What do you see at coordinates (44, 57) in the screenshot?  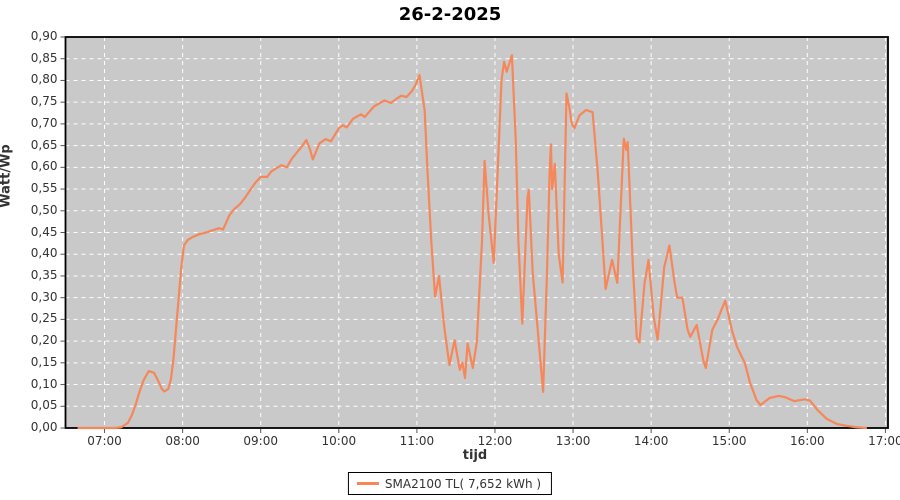 I see `y-tick-label: 0,85` at bounding box center [44, 57].